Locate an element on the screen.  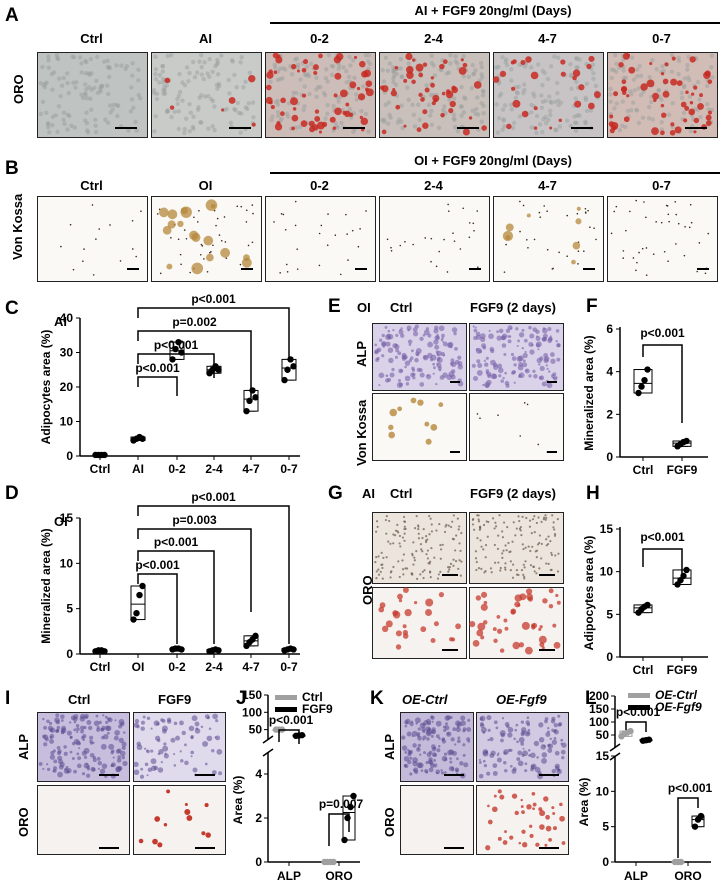
p-value-label: p<0.001 is located at coordinates (291, 720).